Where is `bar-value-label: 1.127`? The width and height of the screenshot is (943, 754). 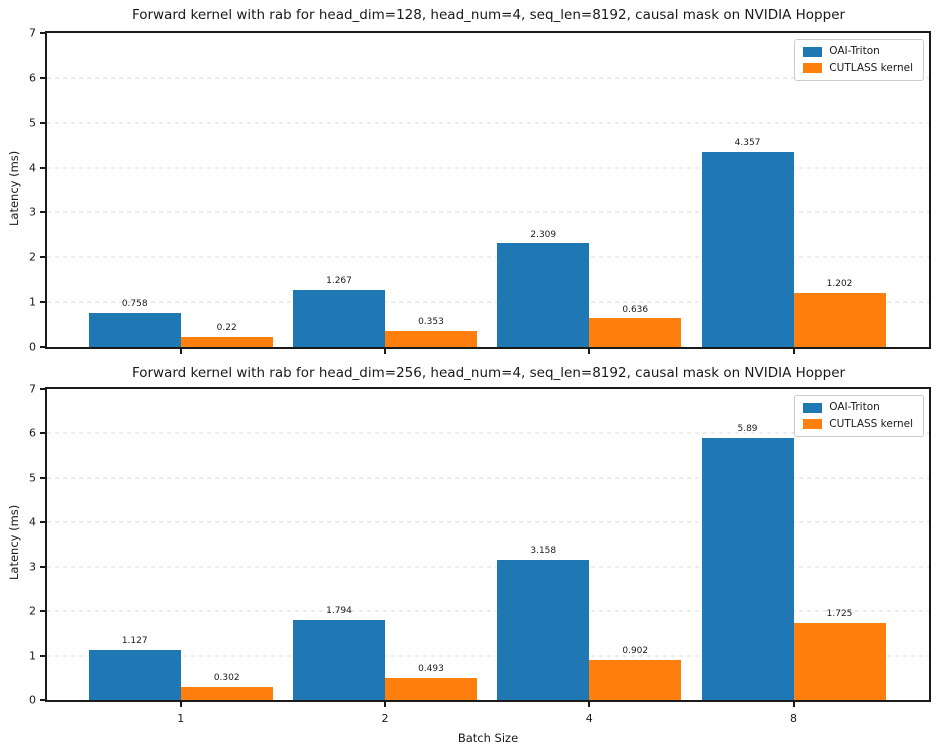
bar-value-label: 1.127 is located at coordinates (134, 641).